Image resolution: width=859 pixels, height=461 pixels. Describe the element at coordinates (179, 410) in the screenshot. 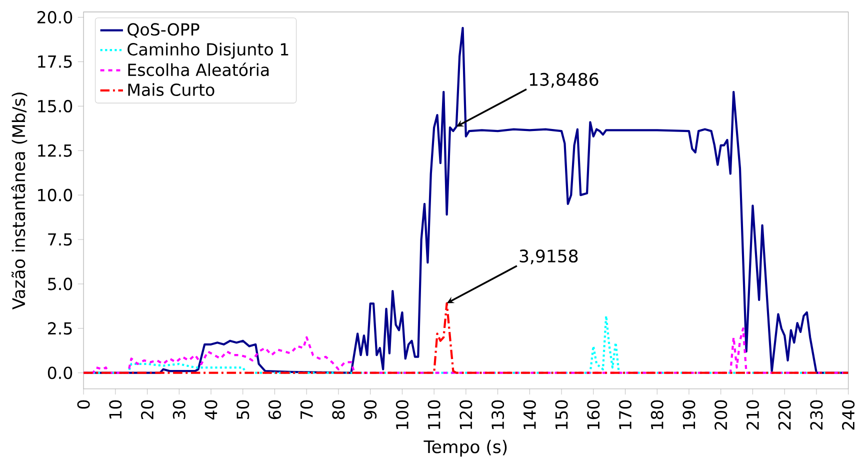

I see `x-tick-label: 30` at that location.